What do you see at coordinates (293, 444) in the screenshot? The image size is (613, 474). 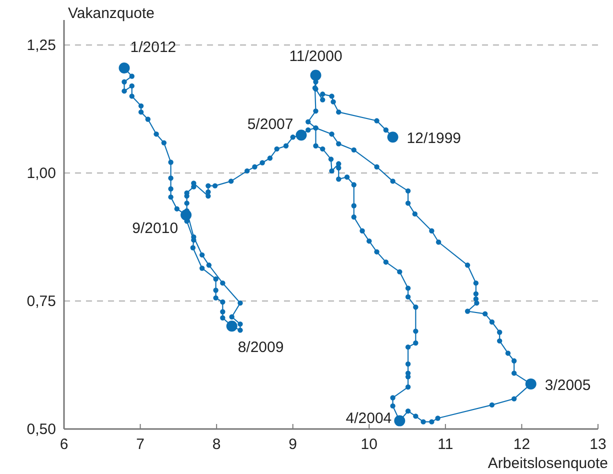 I see `x-tick-label: 9` at bounding box center [293, 444].